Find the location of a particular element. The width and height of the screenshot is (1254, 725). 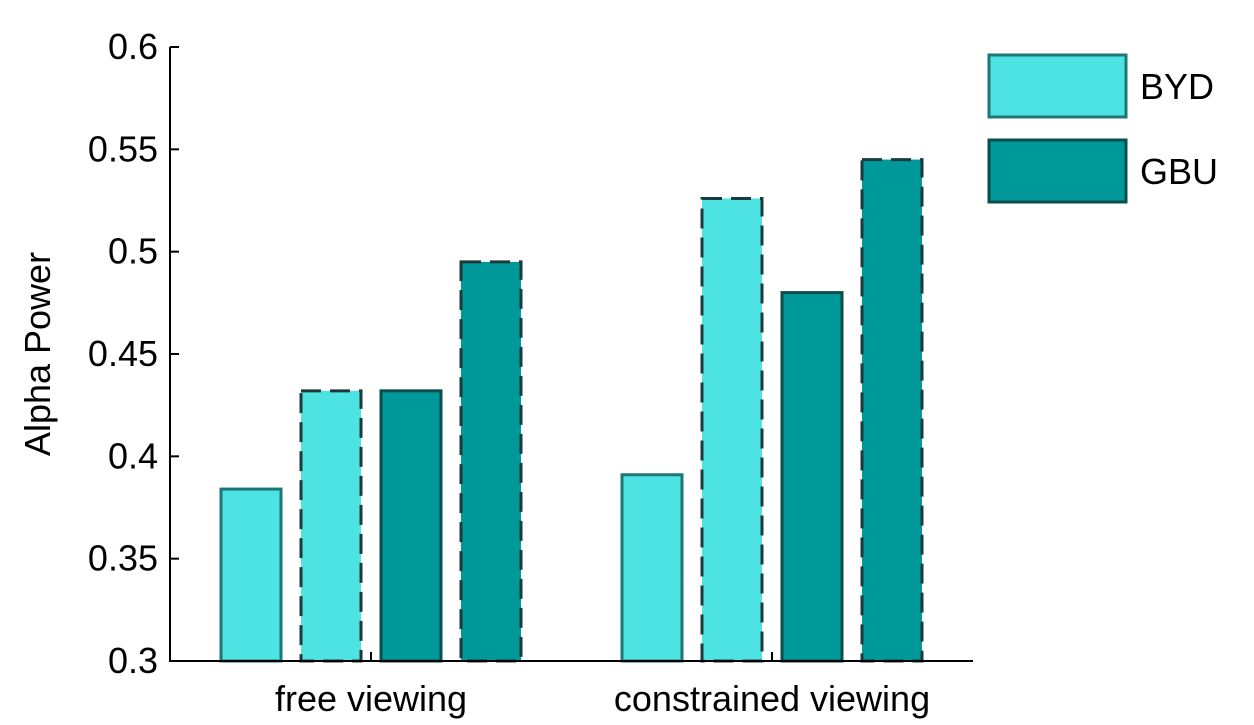

x-tick-label: constrained viewing is located at coordinates (772, 698).